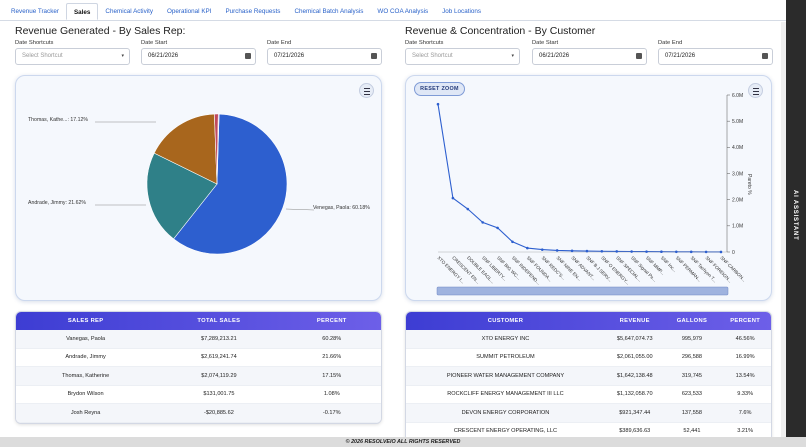  What do you see at coordinates (462, 11) in the screenshot?
I see `tab-job-locations: Job Locations` at bounding box center [462, 11].